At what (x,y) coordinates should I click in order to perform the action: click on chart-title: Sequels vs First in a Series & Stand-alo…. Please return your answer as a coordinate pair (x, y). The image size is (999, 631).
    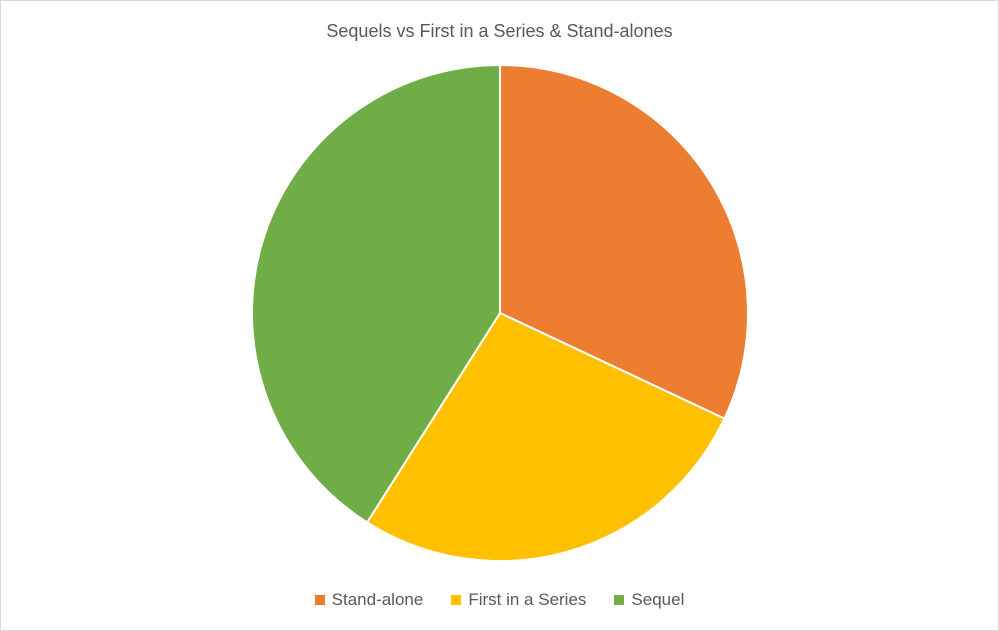
    Looking at the image, I should click on (499, 31).